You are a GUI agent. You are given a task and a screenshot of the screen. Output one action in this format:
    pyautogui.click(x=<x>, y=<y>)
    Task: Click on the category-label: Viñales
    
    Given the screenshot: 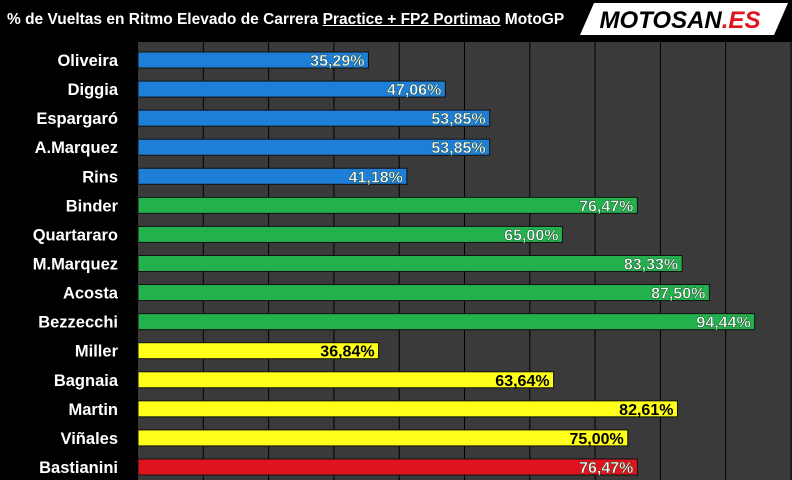 What is the action you would take?
    pyautogui.click(x=89, y=439)
    